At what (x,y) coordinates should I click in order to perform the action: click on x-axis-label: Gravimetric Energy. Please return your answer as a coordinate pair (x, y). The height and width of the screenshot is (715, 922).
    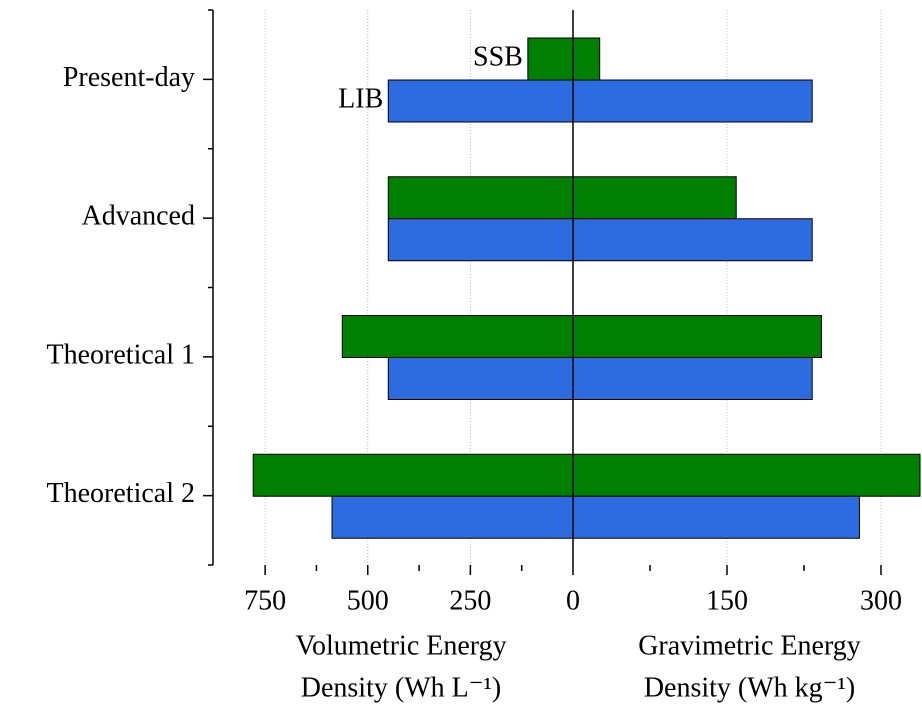
    Looking at the image, I should click on (749, 645).